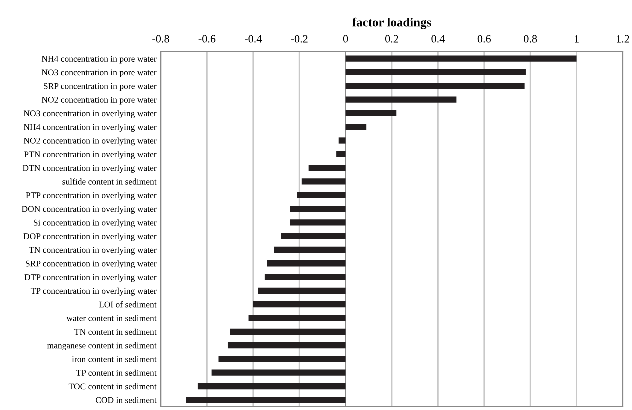 The image size is (632, 410). I want to click on x-tick-label: -0.6, so click(207, 39).